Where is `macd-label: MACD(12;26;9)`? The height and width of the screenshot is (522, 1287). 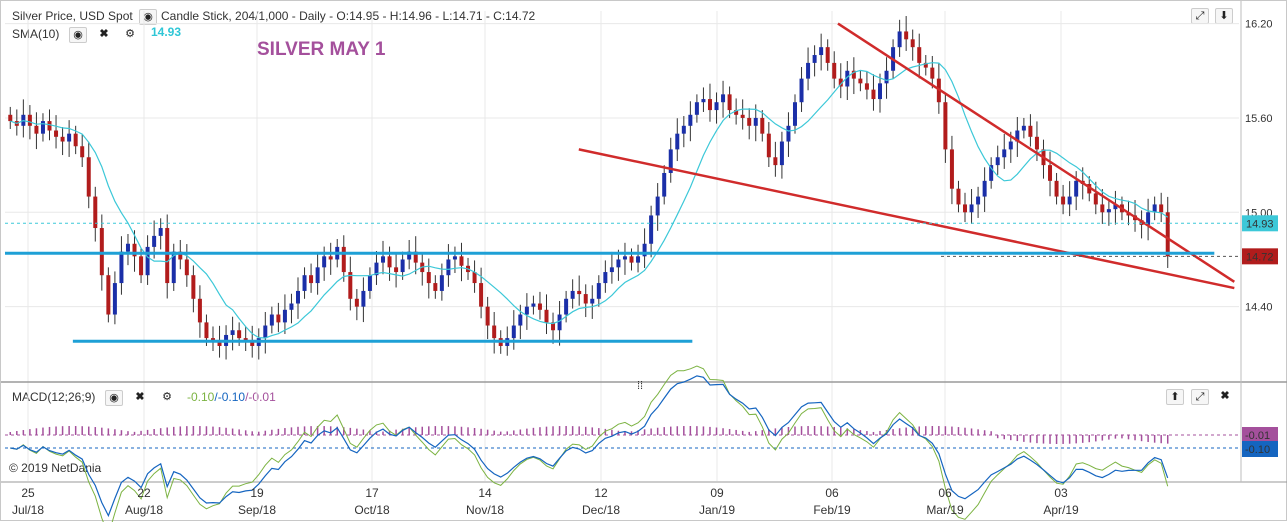 macd-label: MACD(12;26;9) is located at coordinates (53, 397).